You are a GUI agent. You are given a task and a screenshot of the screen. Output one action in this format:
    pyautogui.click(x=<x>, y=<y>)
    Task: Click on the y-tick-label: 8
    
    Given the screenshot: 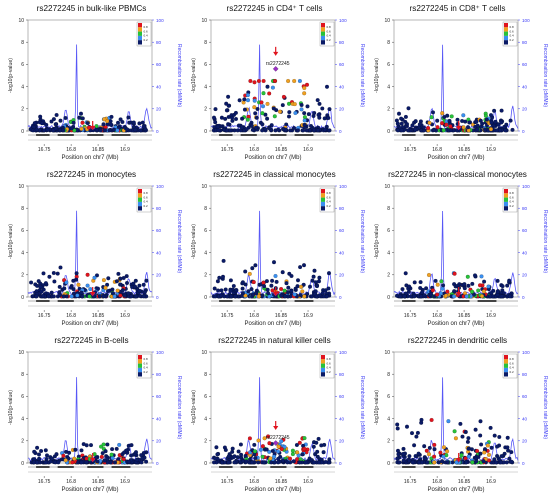 What is the action you would take?
    pyautogui.click(x=22, y=209)
    